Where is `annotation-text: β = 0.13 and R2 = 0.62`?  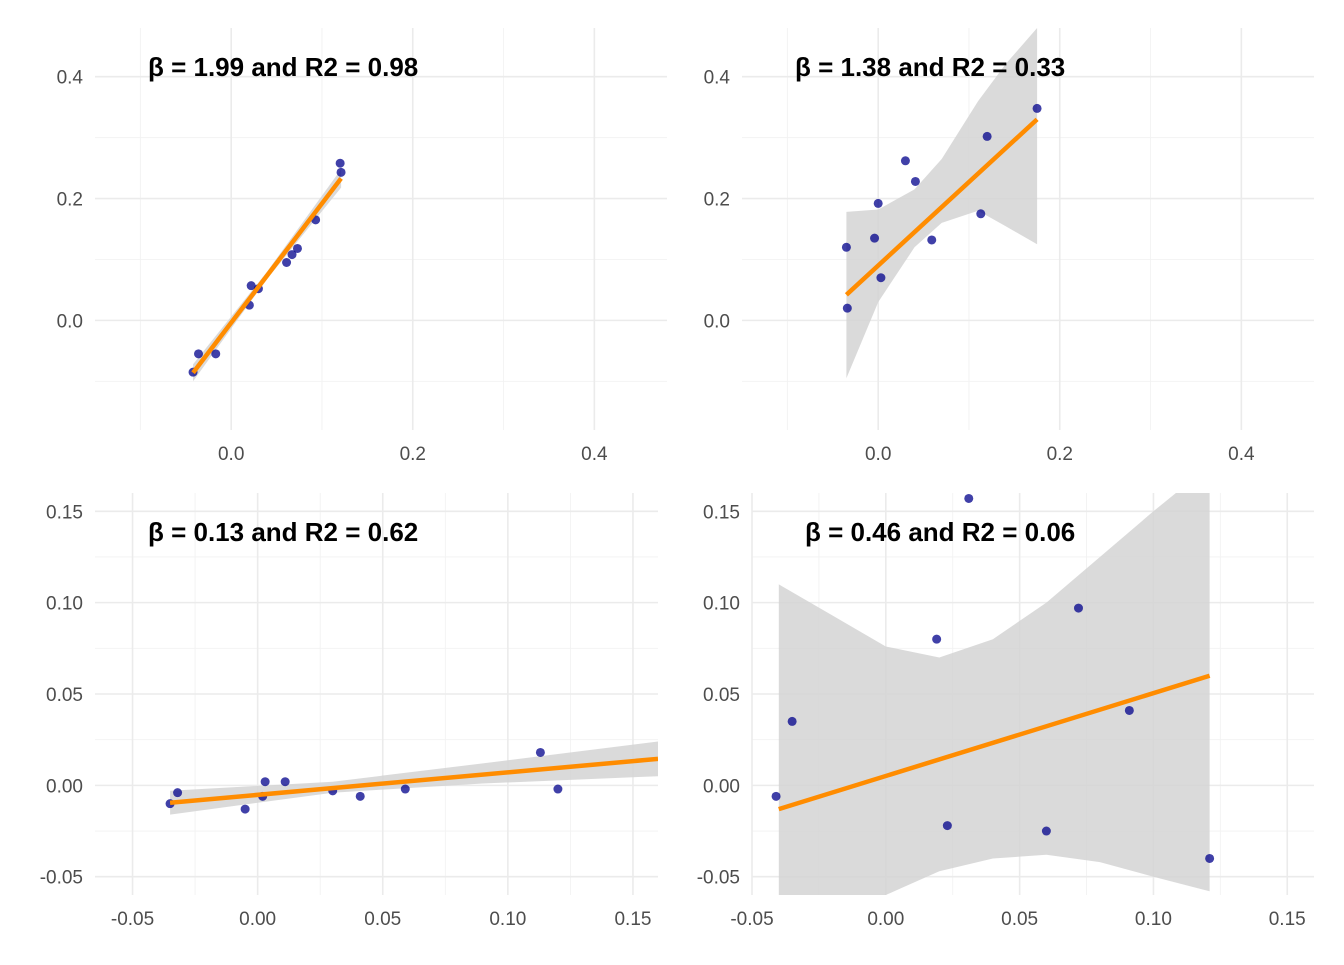
annotation-text: β = 0.13 and R2 = 0.62 is located at coordinates (283, 532).